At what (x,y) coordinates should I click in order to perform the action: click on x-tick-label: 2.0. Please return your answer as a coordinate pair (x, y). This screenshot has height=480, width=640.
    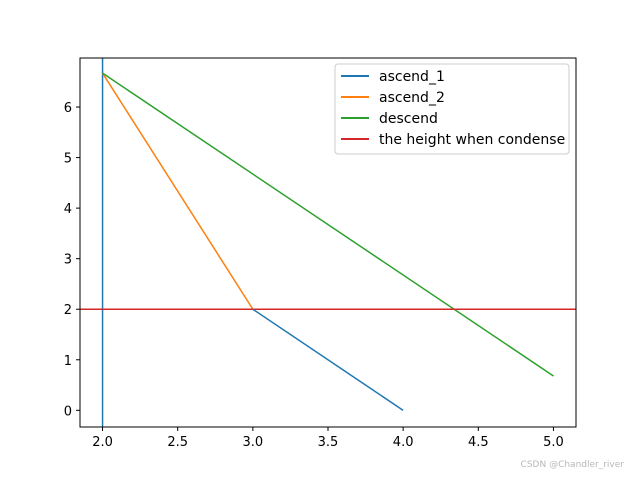
    Looking at the image, I should click on (102, 442).